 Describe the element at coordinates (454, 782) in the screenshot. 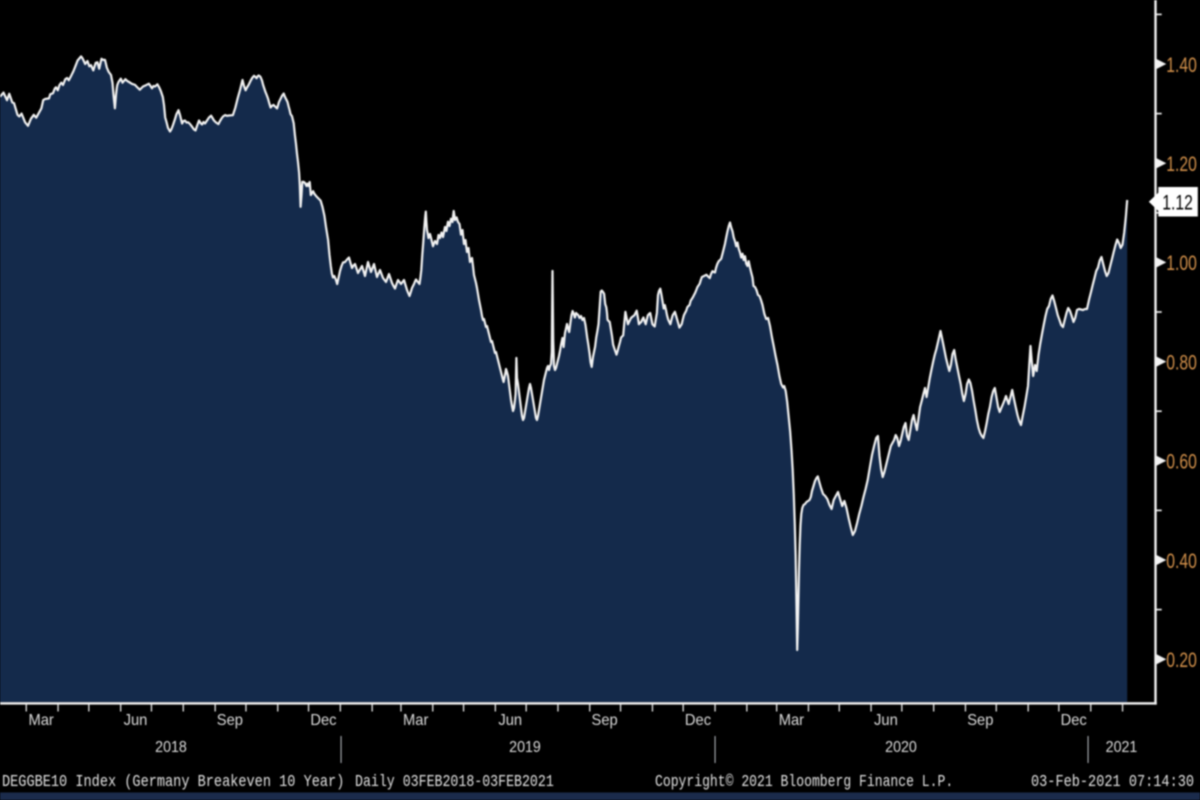

I see `svg-text: Daily 03FEB2018-03FEB2021` at that location.